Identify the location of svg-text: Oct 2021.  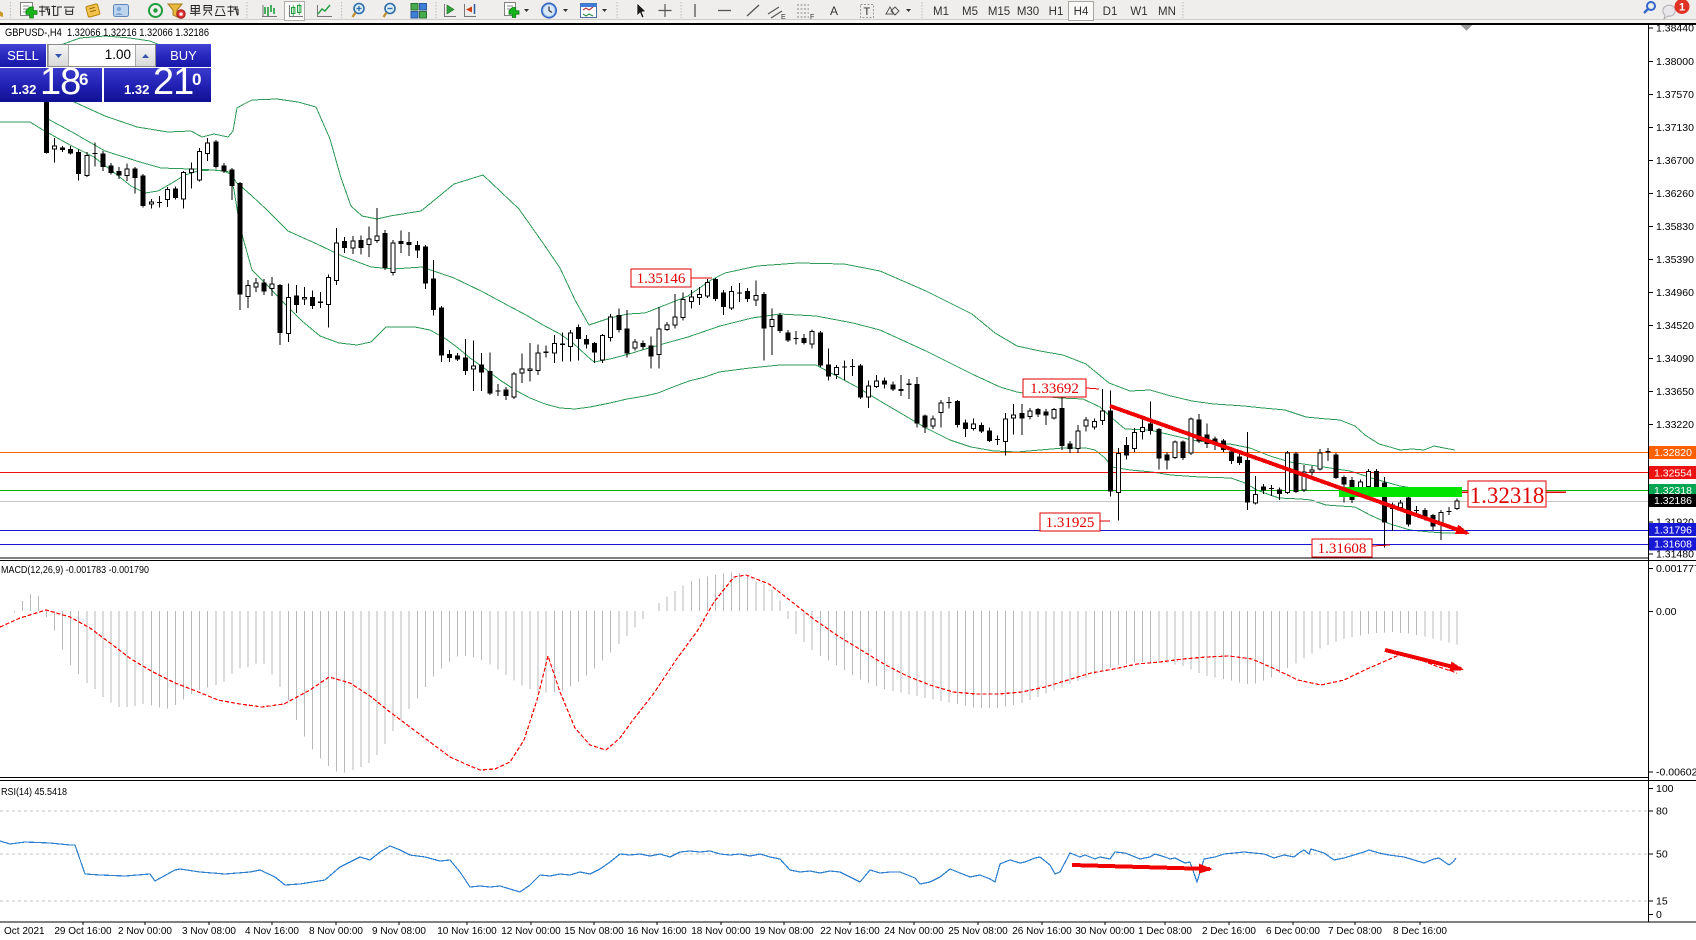
(24, 931).